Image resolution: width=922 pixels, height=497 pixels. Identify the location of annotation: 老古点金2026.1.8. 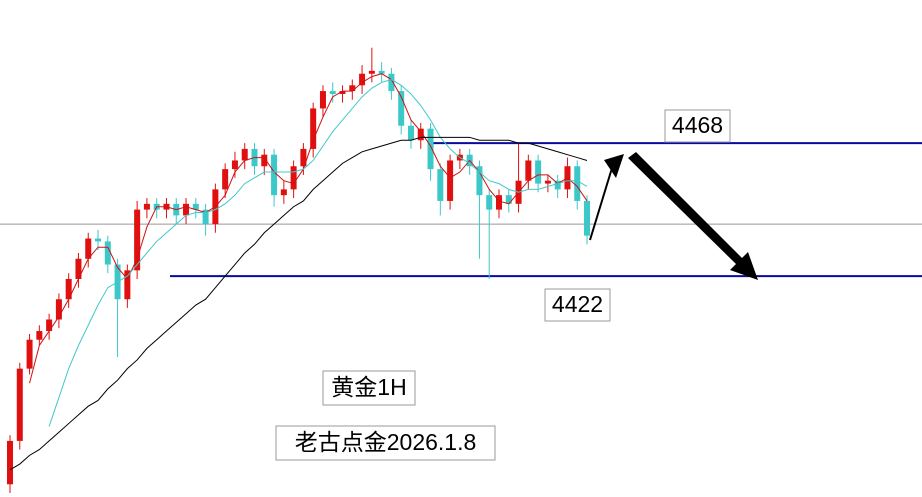
(386, 442).